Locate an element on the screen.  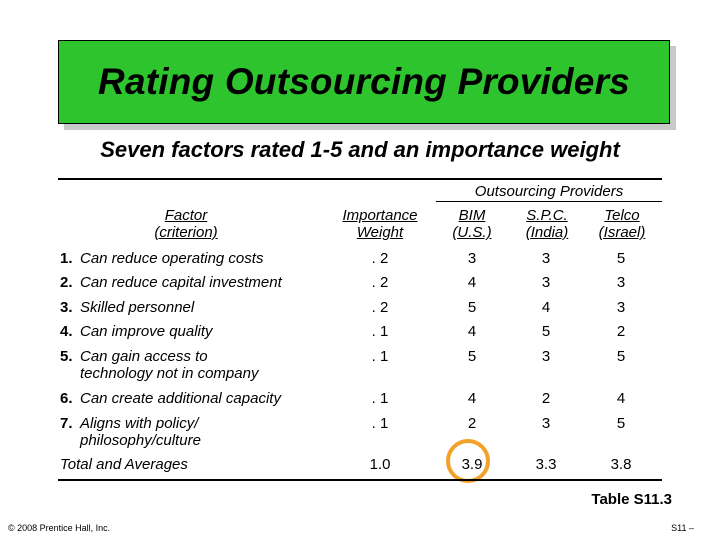
row-number: 4. is located at coordinates (66, 331).